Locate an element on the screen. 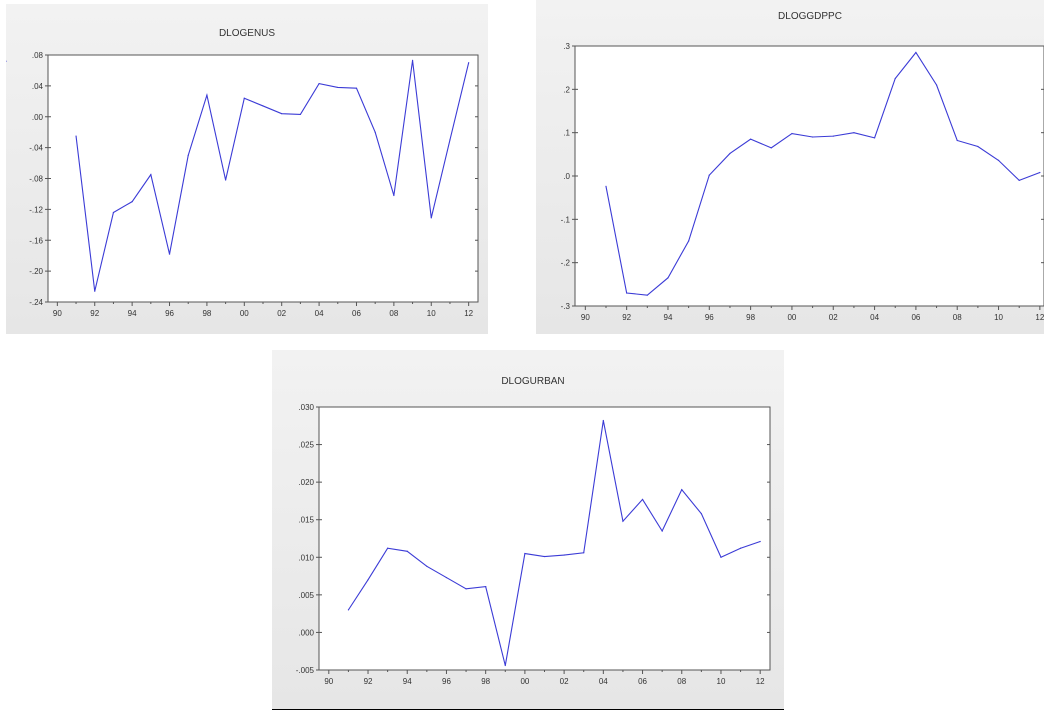 This screenshot has width=1044, height=711. y-tick-label: -.3 is located at coordinates (566, 306).